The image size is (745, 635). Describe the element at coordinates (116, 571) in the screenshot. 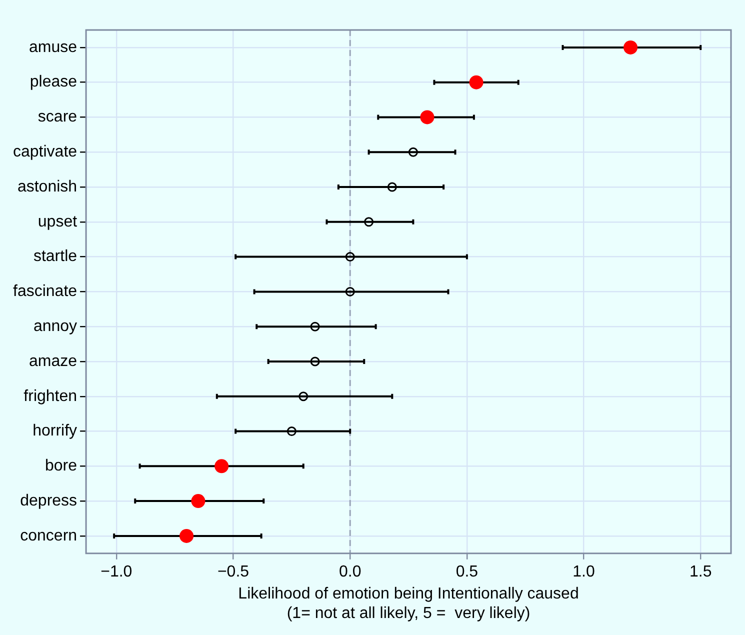

I see `x-tick-label: −1.0` at that location.